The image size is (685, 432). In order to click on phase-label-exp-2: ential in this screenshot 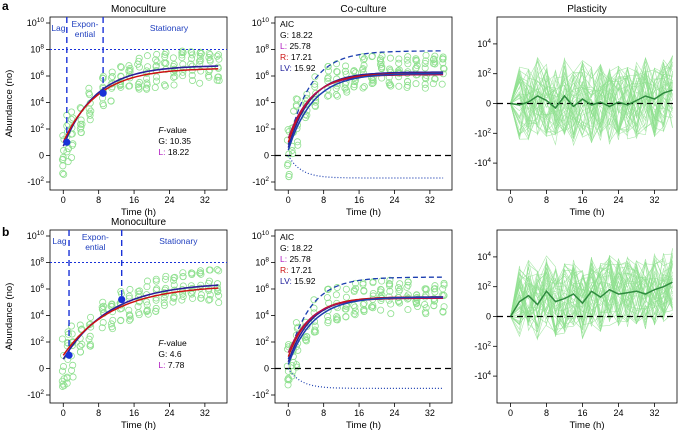, I will do `click(85, 34)`.